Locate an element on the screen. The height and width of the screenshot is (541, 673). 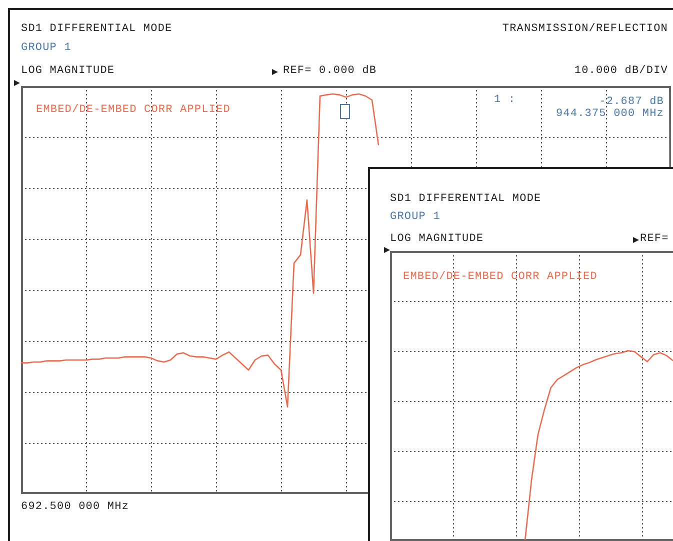
annotation: LOG MAGNITUDE is located at coordinates (437, 239).